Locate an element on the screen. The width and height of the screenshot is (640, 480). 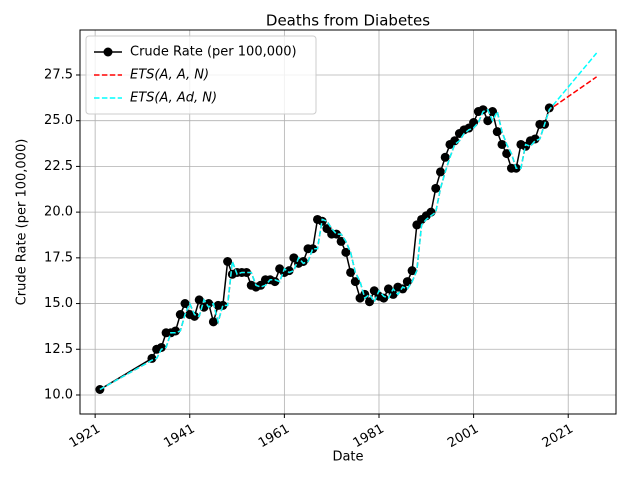
legend-marker is located at coordinates (108, 52).